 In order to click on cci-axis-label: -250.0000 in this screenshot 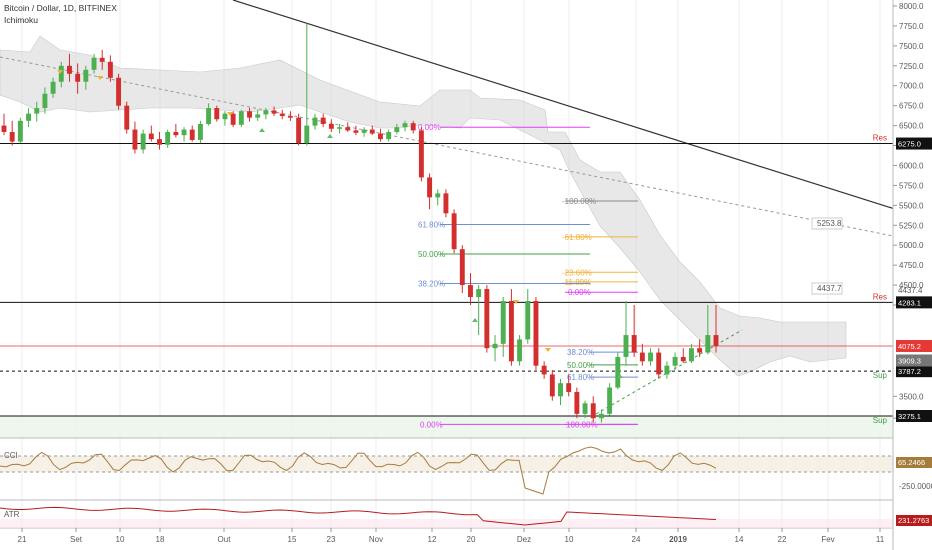, I will do `click(915, 486)`.